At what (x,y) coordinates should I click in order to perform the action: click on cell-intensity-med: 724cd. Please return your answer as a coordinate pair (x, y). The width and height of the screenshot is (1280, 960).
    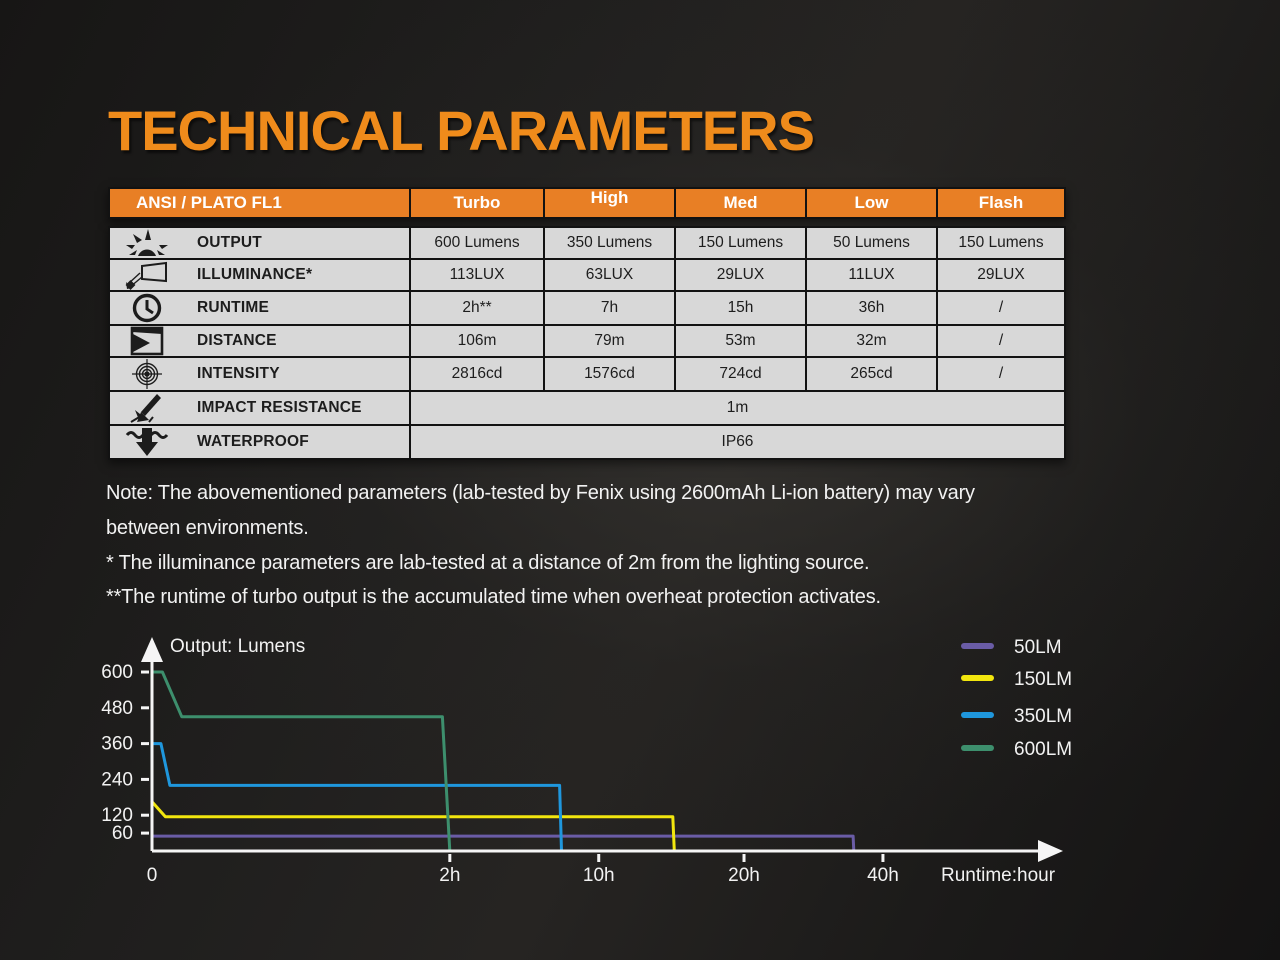
    Looking at the image, I should click on (740, 374).